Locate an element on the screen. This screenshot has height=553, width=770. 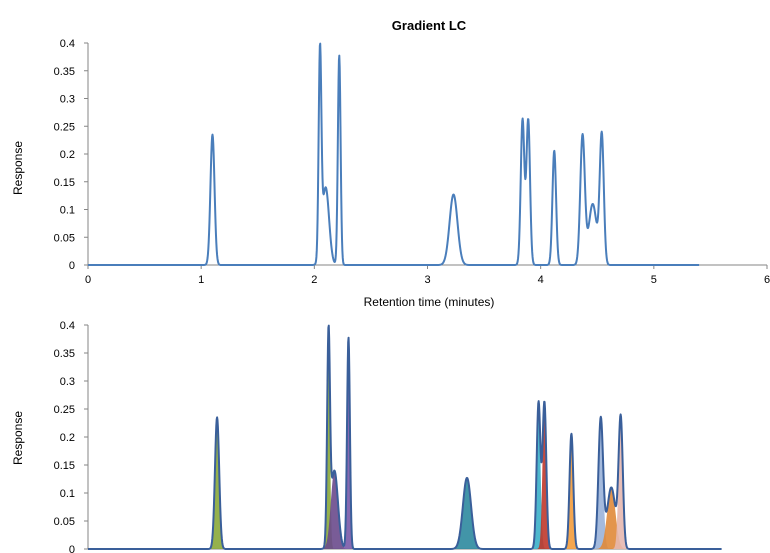
x-tick-label: 2 is located at coordinates (314, 280).